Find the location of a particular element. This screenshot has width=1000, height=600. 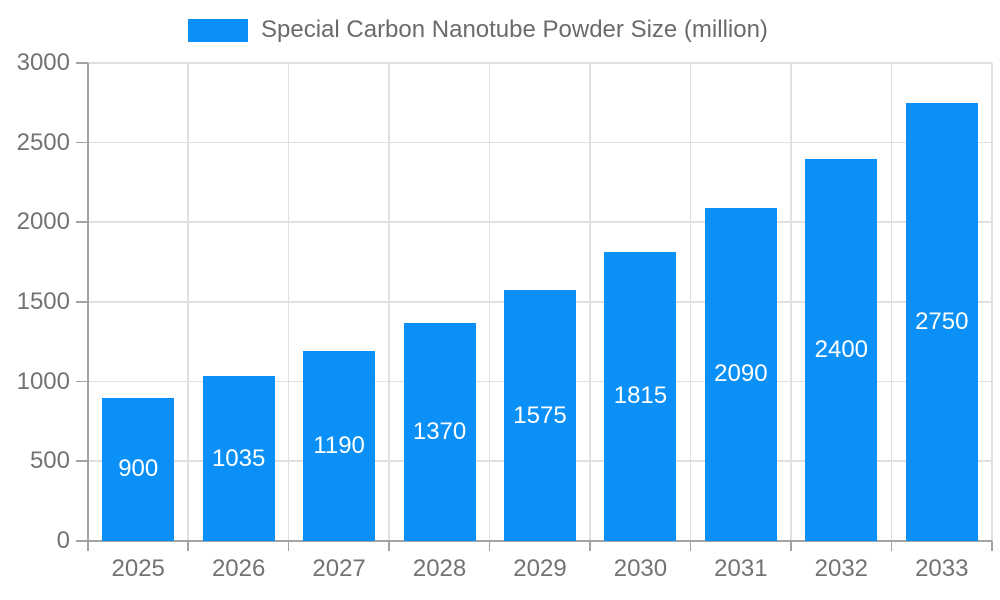

bar-value-label: 2750 is located at coordinates (942, 321).